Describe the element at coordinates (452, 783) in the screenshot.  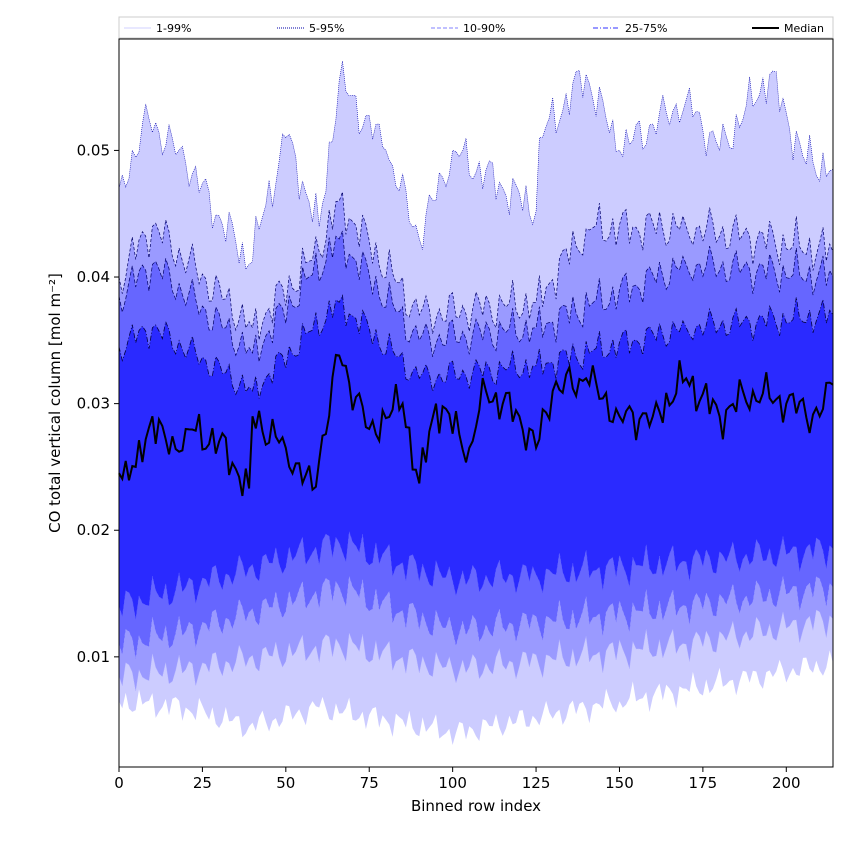
I see `x-tick-label: 100` at that location.